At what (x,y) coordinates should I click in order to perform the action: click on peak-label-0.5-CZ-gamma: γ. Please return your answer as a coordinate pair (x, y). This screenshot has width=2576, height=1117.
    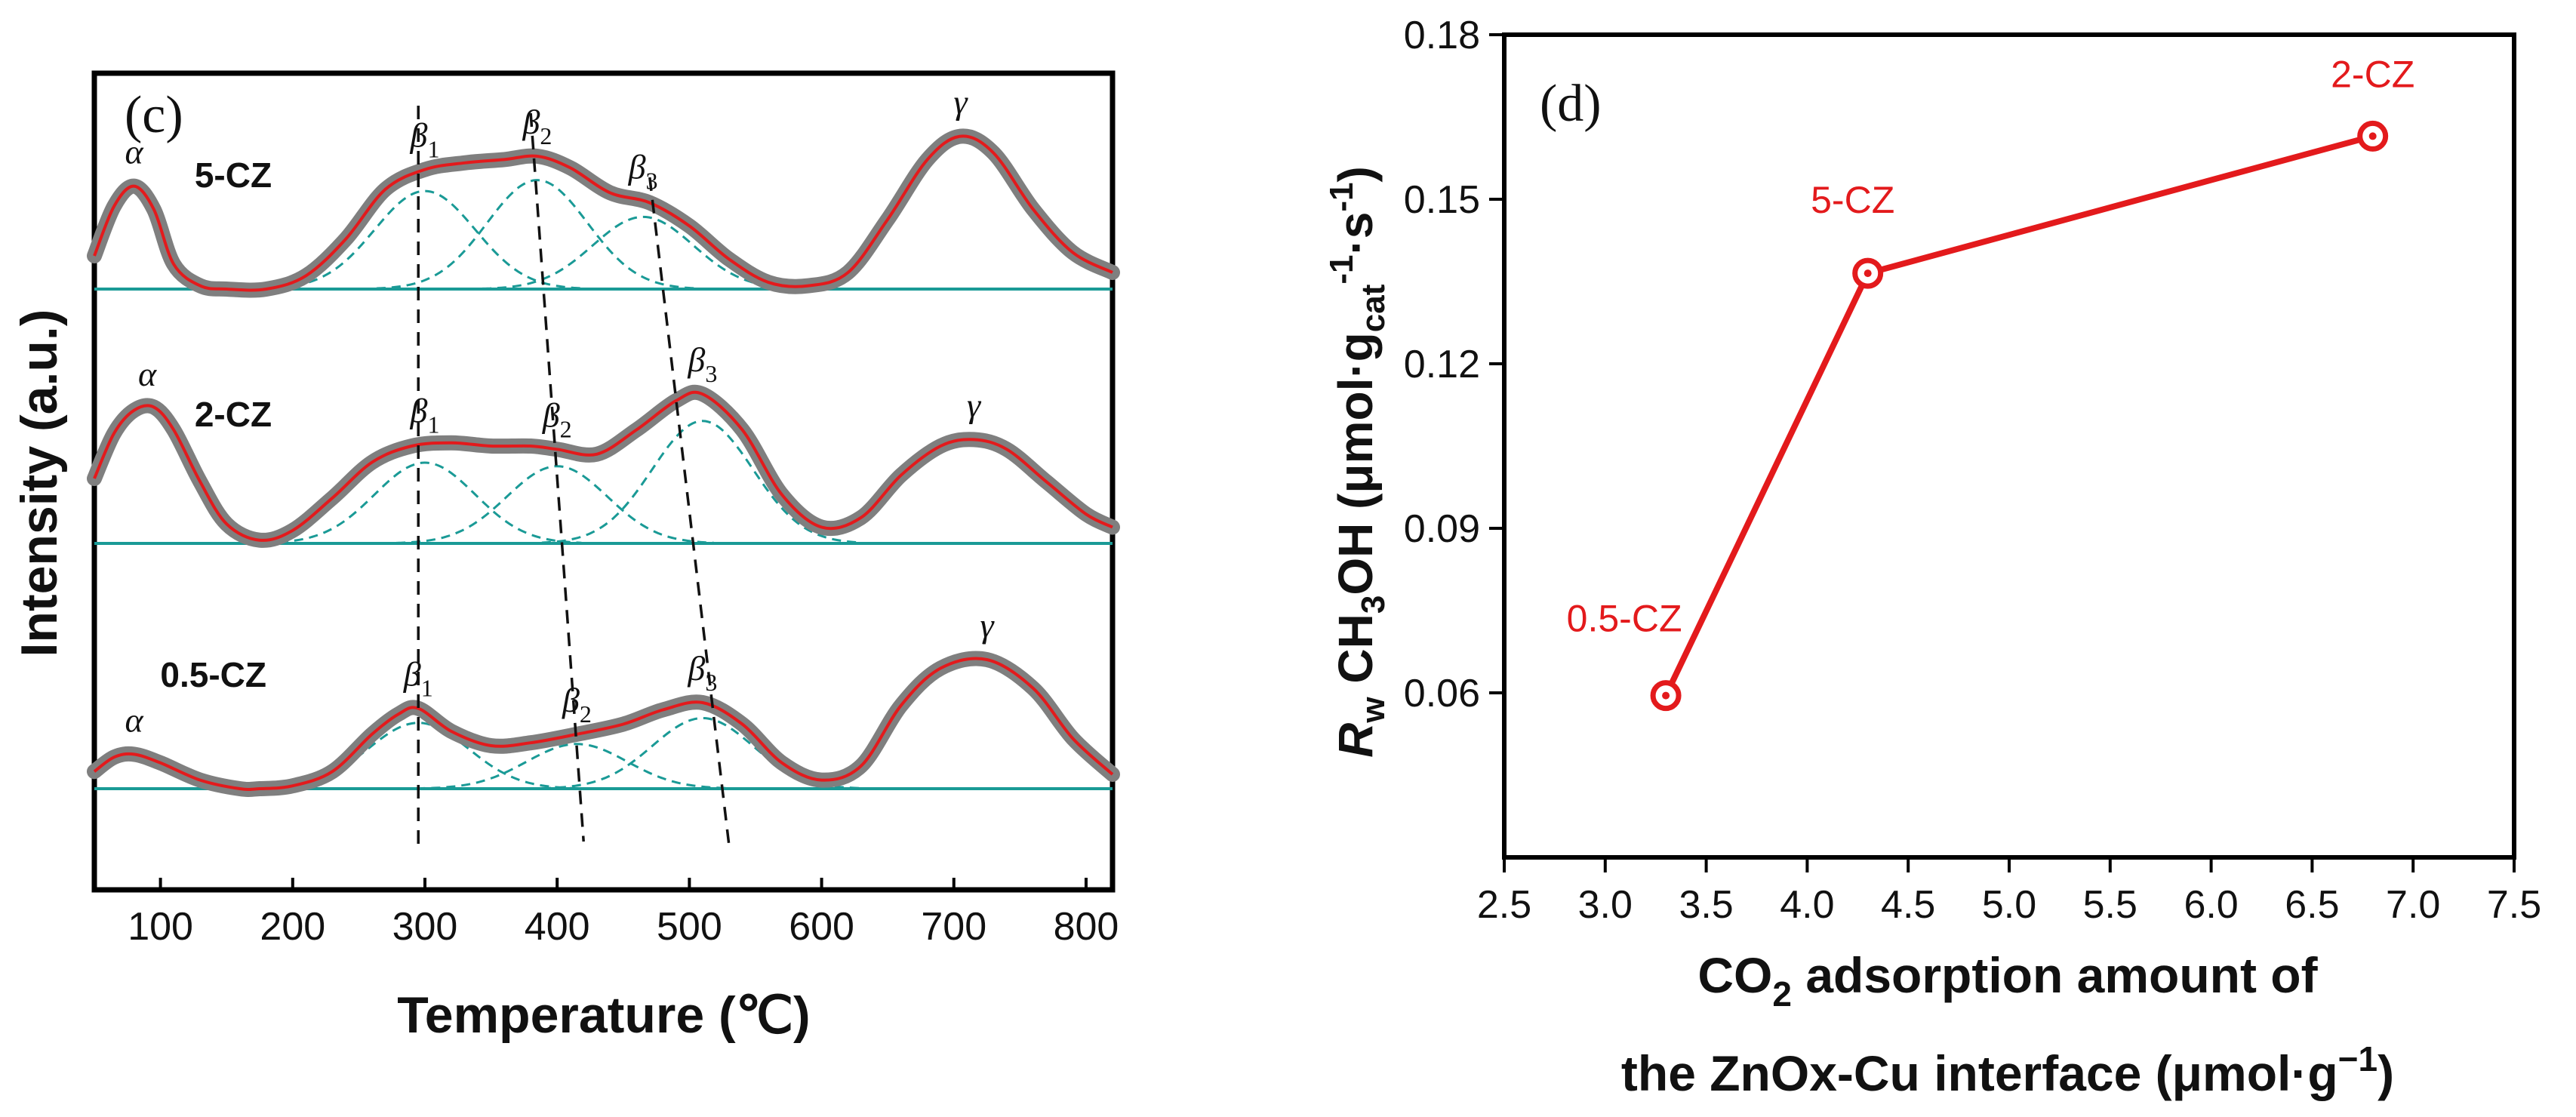
    Looking at the image, I should click on (987, 625).